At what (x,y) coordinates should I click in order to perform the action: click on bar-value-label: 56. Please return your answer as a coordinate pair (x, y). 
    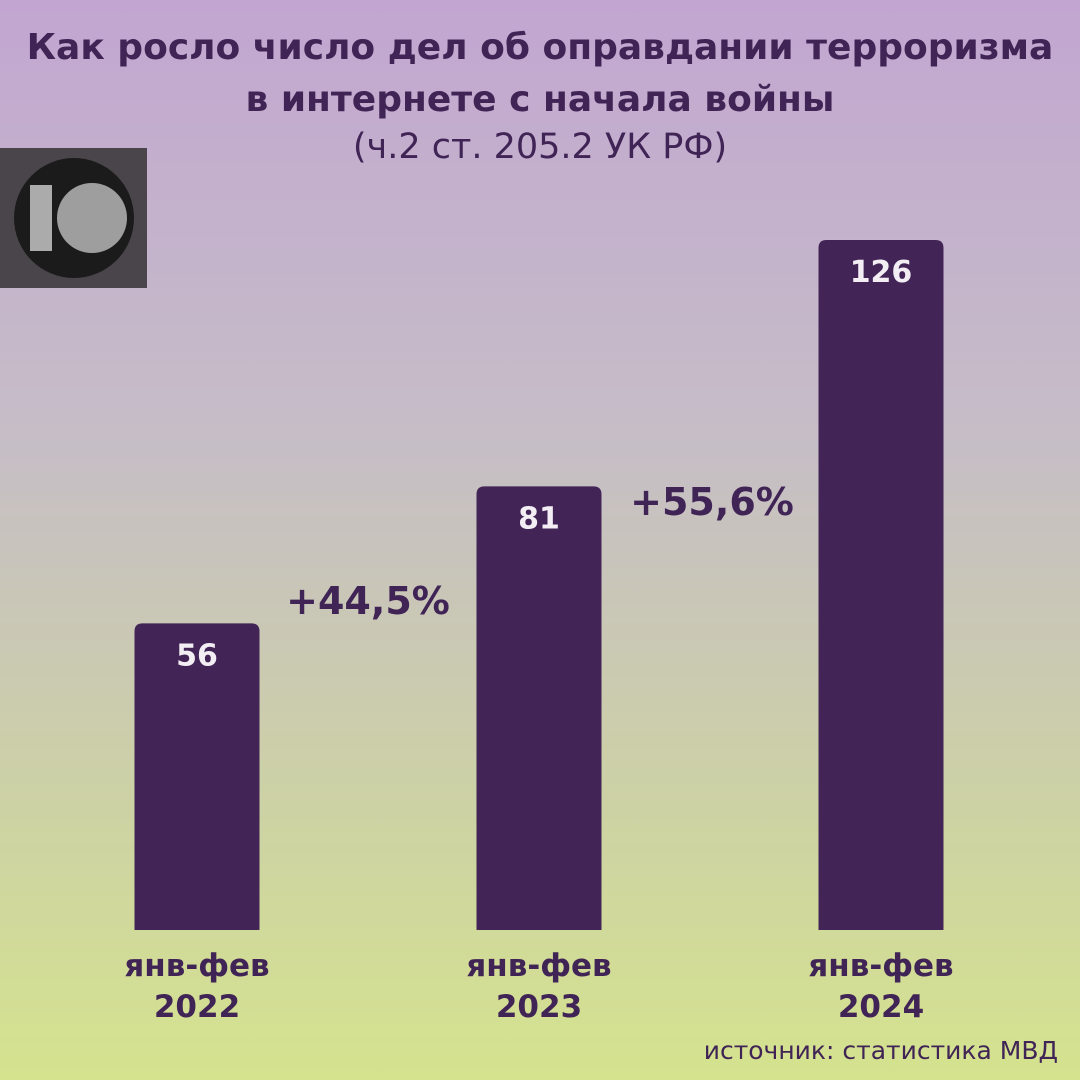
    Looking at the image, I should click on (197, 655).